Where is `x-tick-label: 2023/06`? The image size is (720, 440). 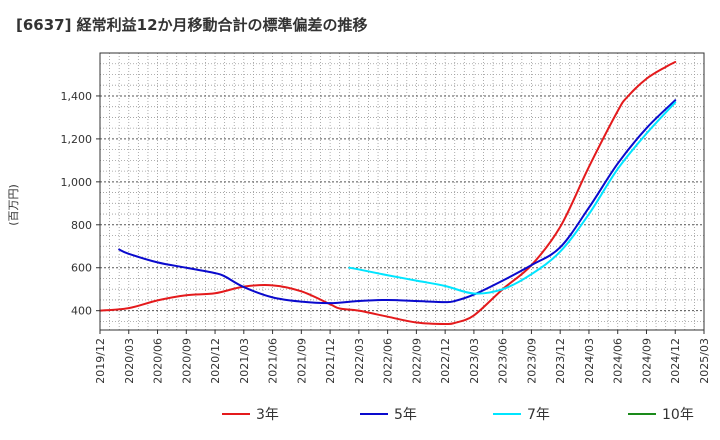
x-tick-label: 2023/06 is located at coordinates (503, 361).